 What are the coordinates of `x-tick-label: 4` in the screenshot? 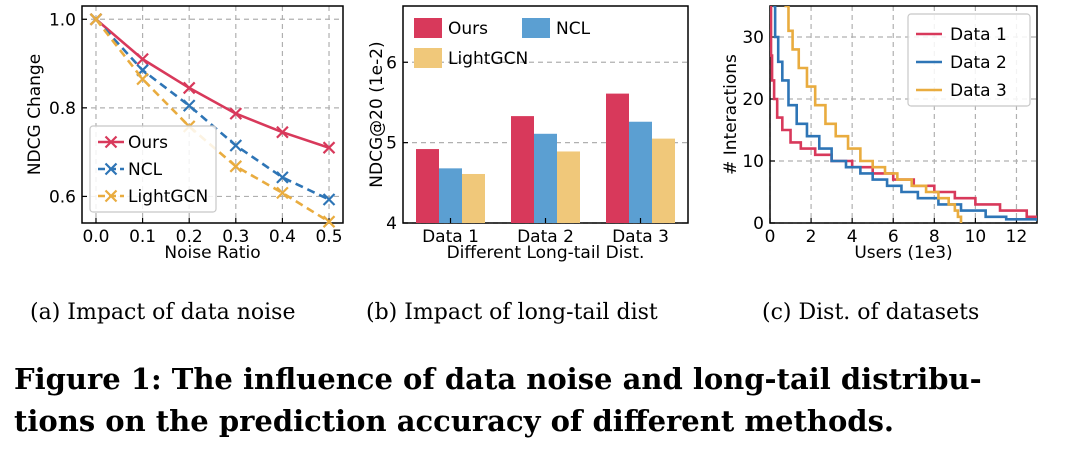 It's located at (852, 237).